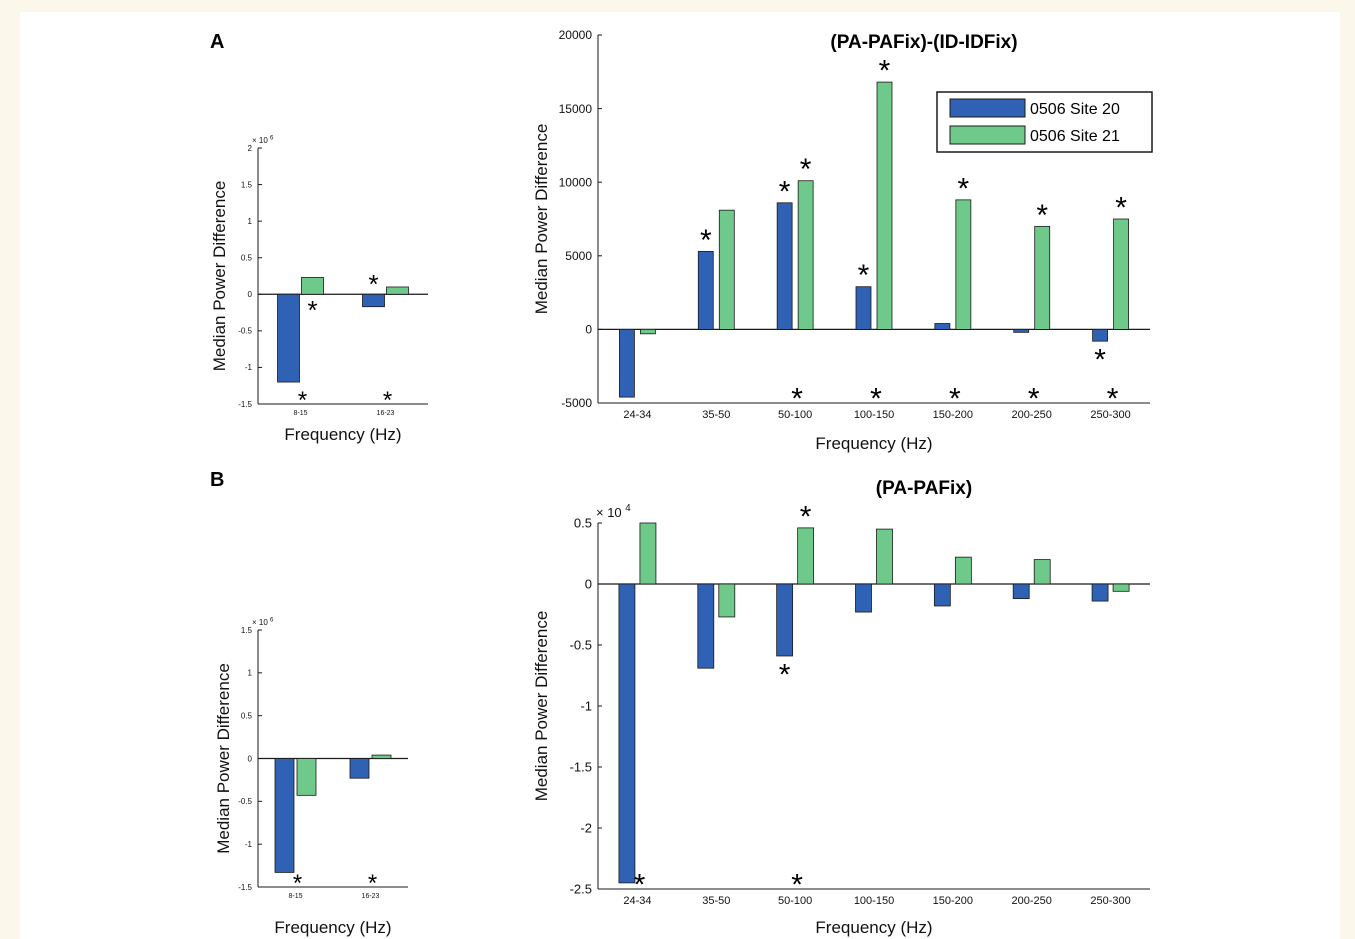 The height and width of the screenshot is (939, 1355). Describe the element at coordinates (613, 511) in the screenshot. I see `y-axis-exponent: × 10 4` at that location.